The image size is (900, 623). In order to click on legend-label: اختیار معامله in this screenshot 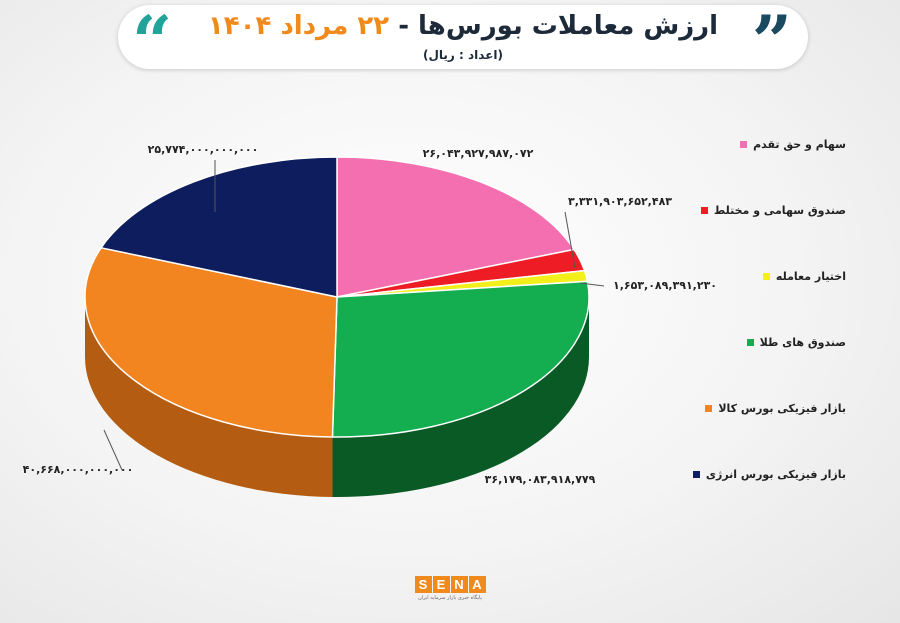, I will do `click(810, 276)`.